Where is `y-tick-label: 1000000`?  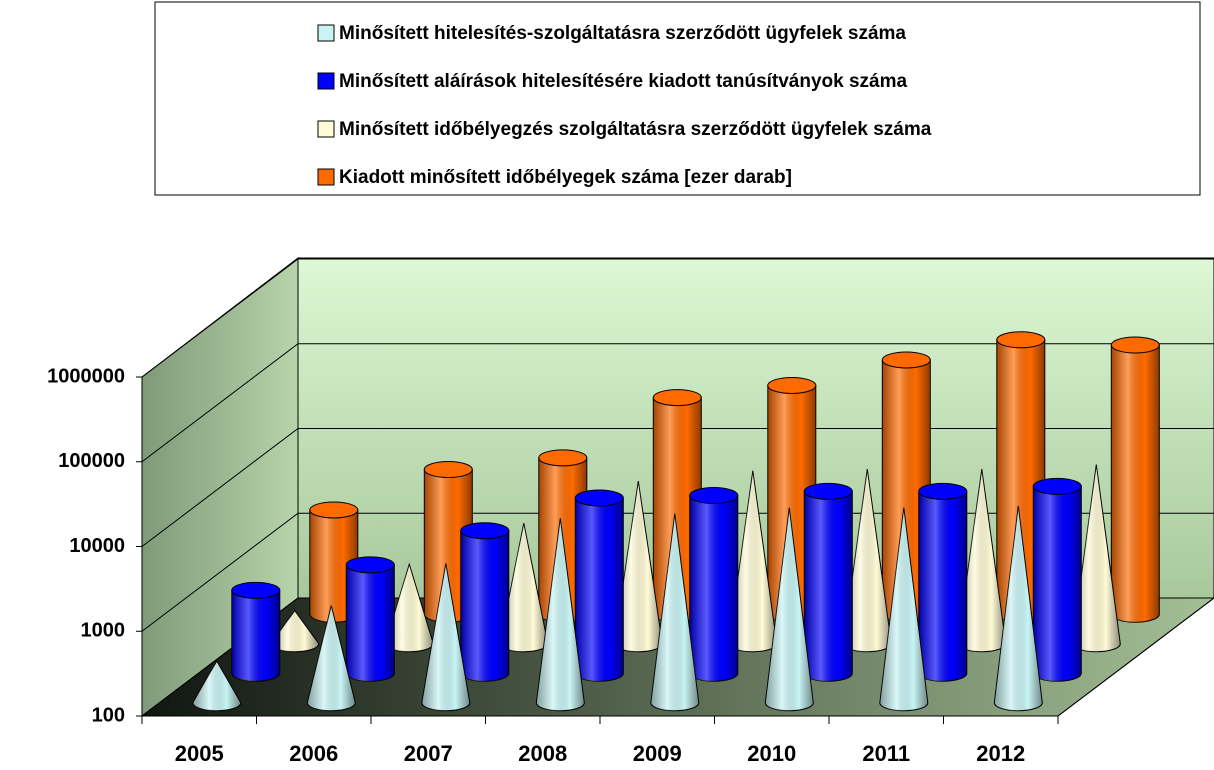
y-tick-label: 1000000 is located at coordinates (86, 376).